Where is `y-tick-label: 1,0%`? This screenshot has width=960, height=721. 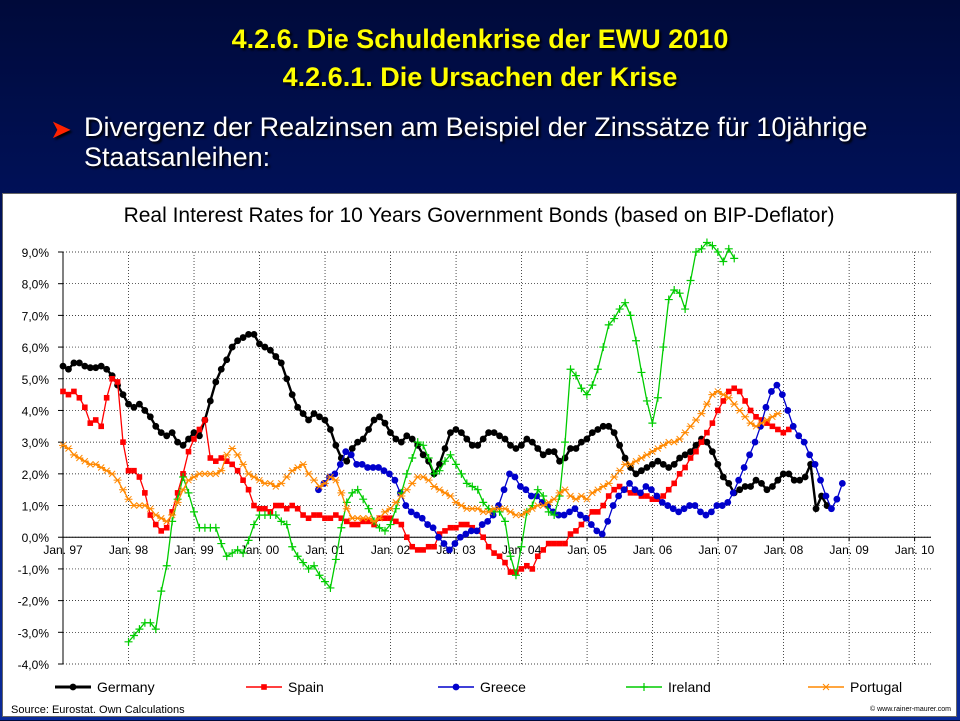 y-tick-label: 1,0% is located at coordinates (36, 507).